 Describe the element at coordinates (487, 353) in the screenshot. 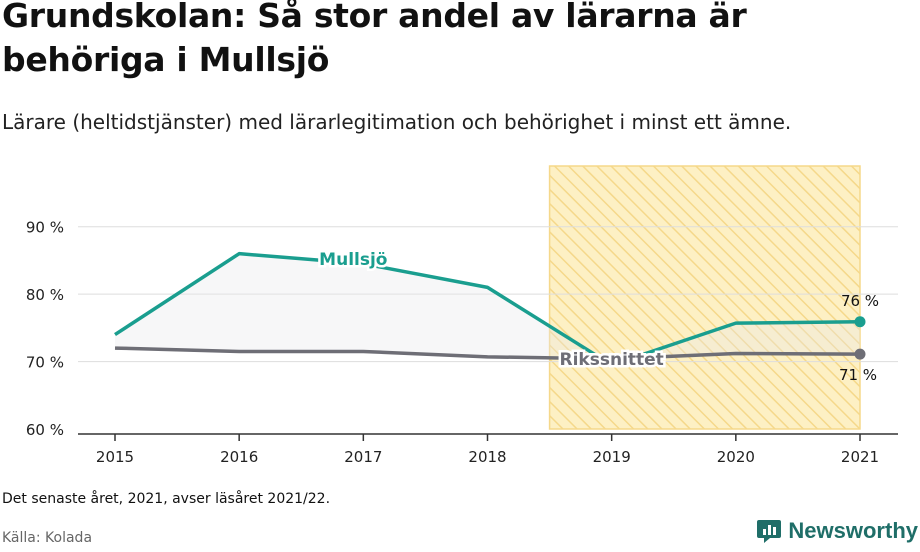

I see `series-line-riket` at that location.